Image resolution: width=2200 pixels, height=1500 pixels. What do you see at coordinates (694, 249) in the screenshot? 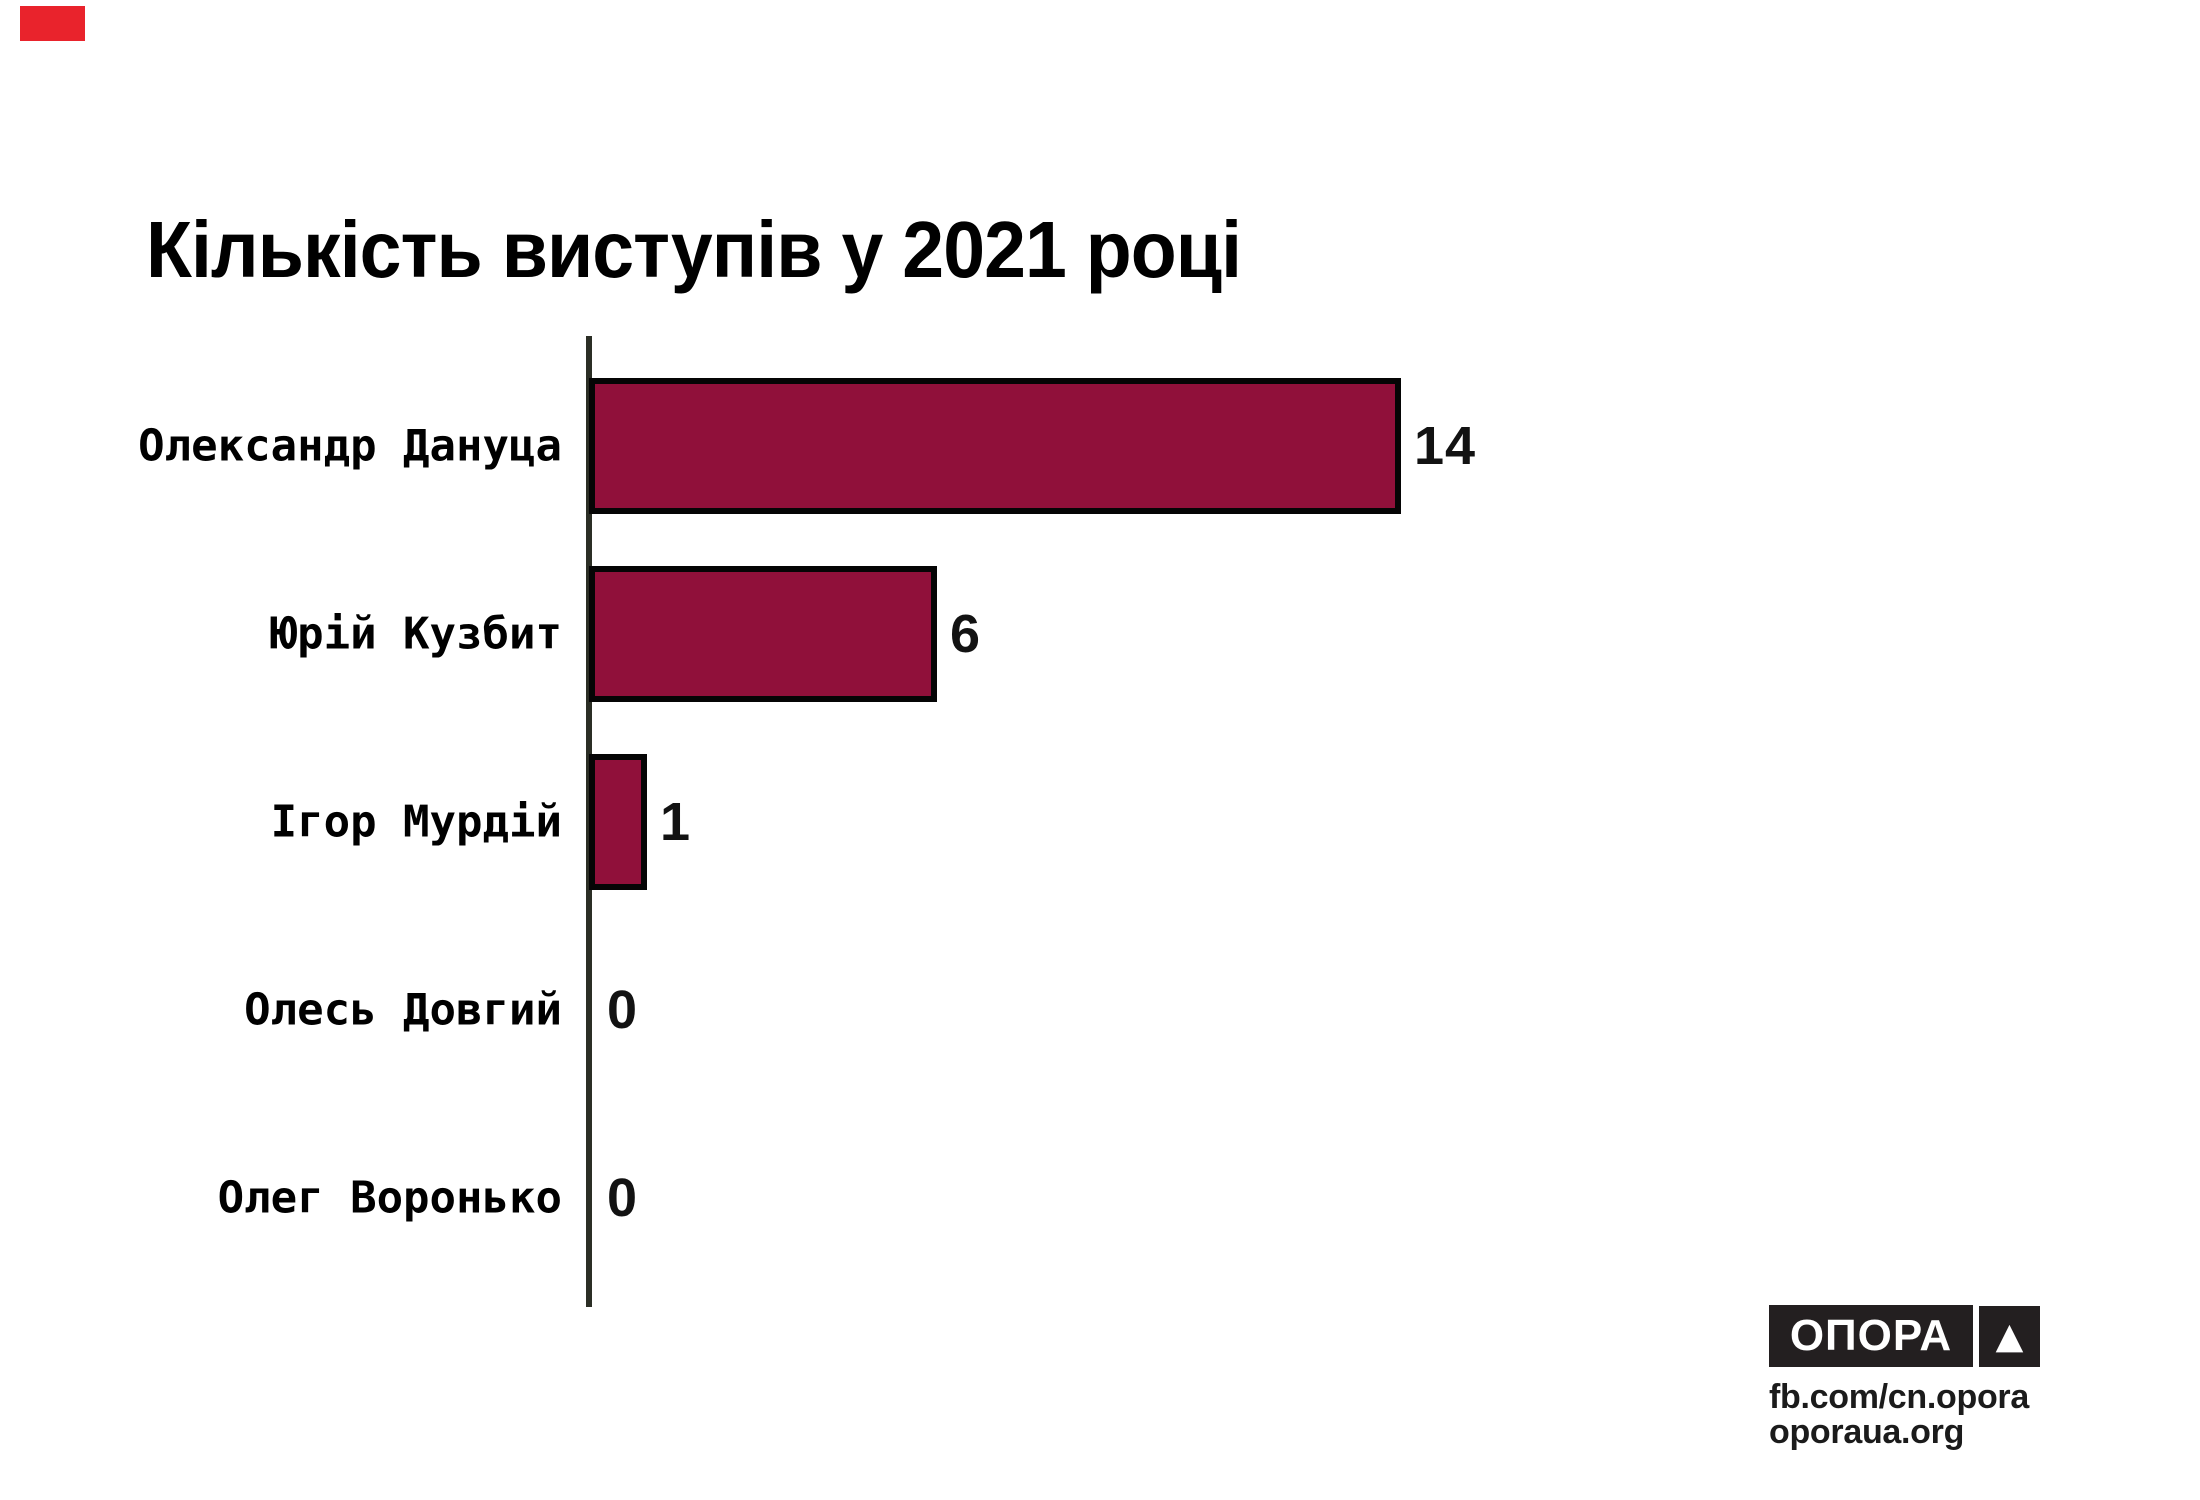
I see `chart-title: Кількість виступів у 2021 році` at bounding box center [694, 249].